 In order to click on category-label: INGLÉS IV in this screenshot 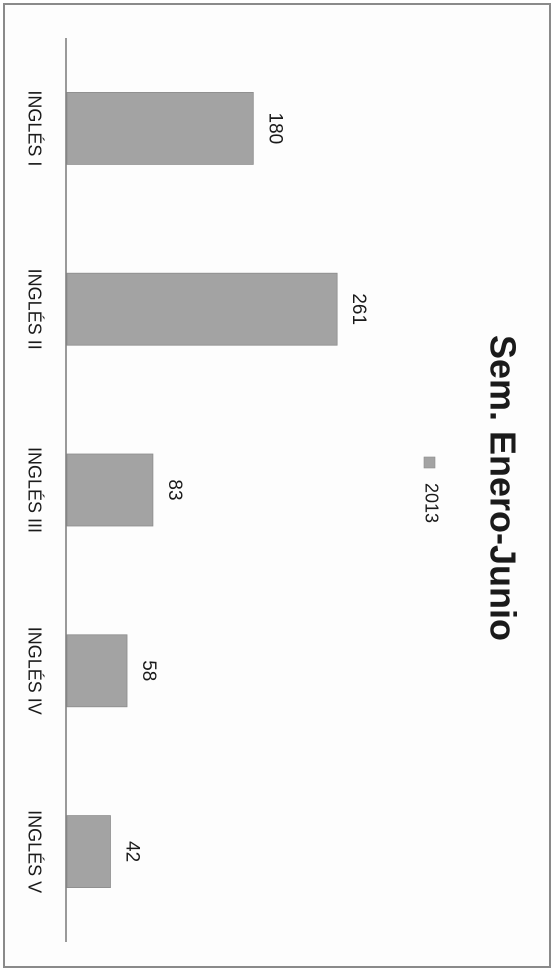, I will do `click(34, 671)`.